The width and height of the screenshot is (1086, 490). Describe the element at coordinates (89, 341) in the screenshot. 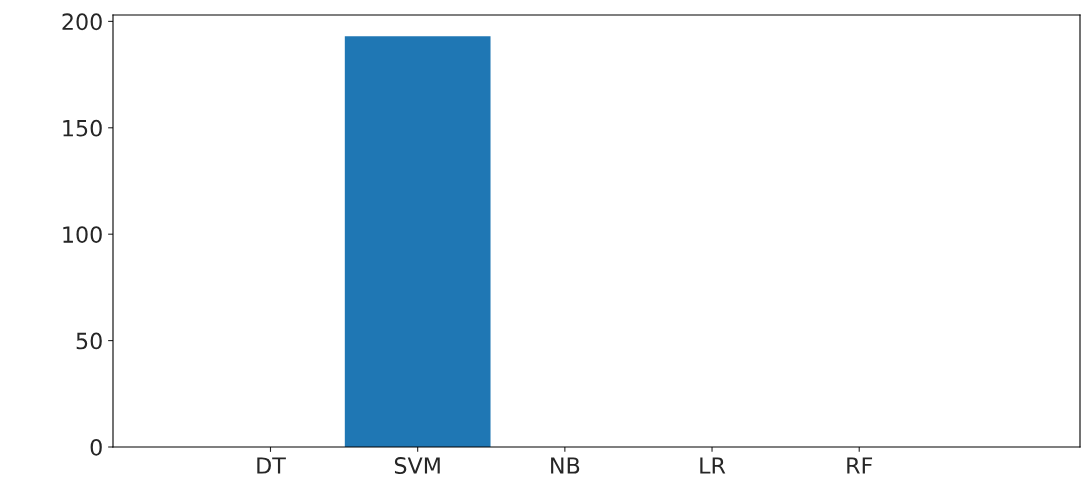

I see `y-tick-label: 50` at that location.